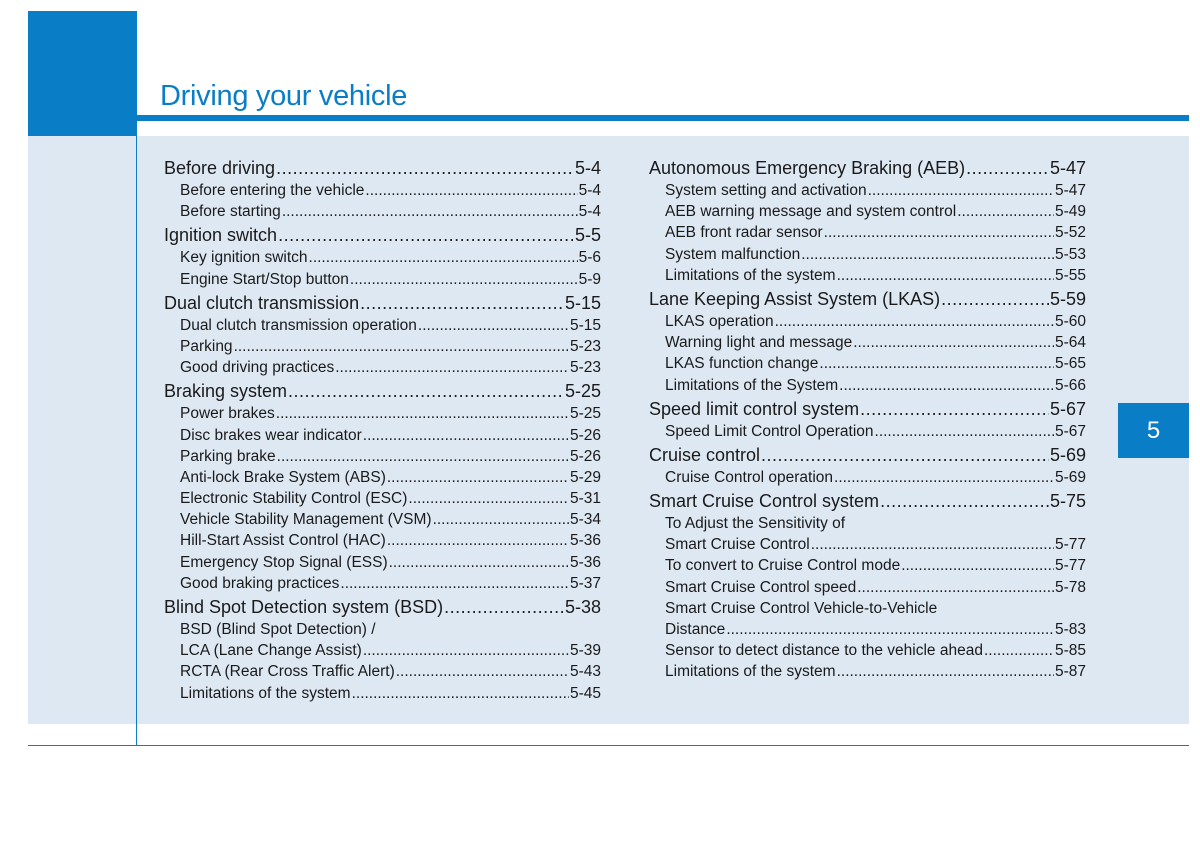 The image size is (1200, 861). I want to click on toc-page-number: 5-77, so click(1070, 545).